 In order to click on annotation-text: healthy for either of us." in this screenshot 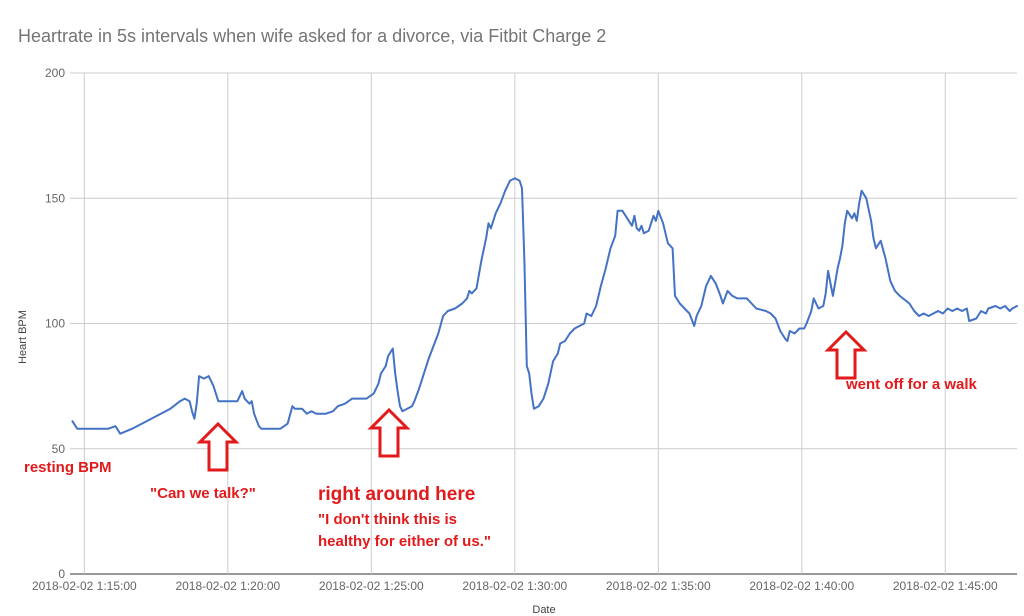, I will do `click(404, 541)`.